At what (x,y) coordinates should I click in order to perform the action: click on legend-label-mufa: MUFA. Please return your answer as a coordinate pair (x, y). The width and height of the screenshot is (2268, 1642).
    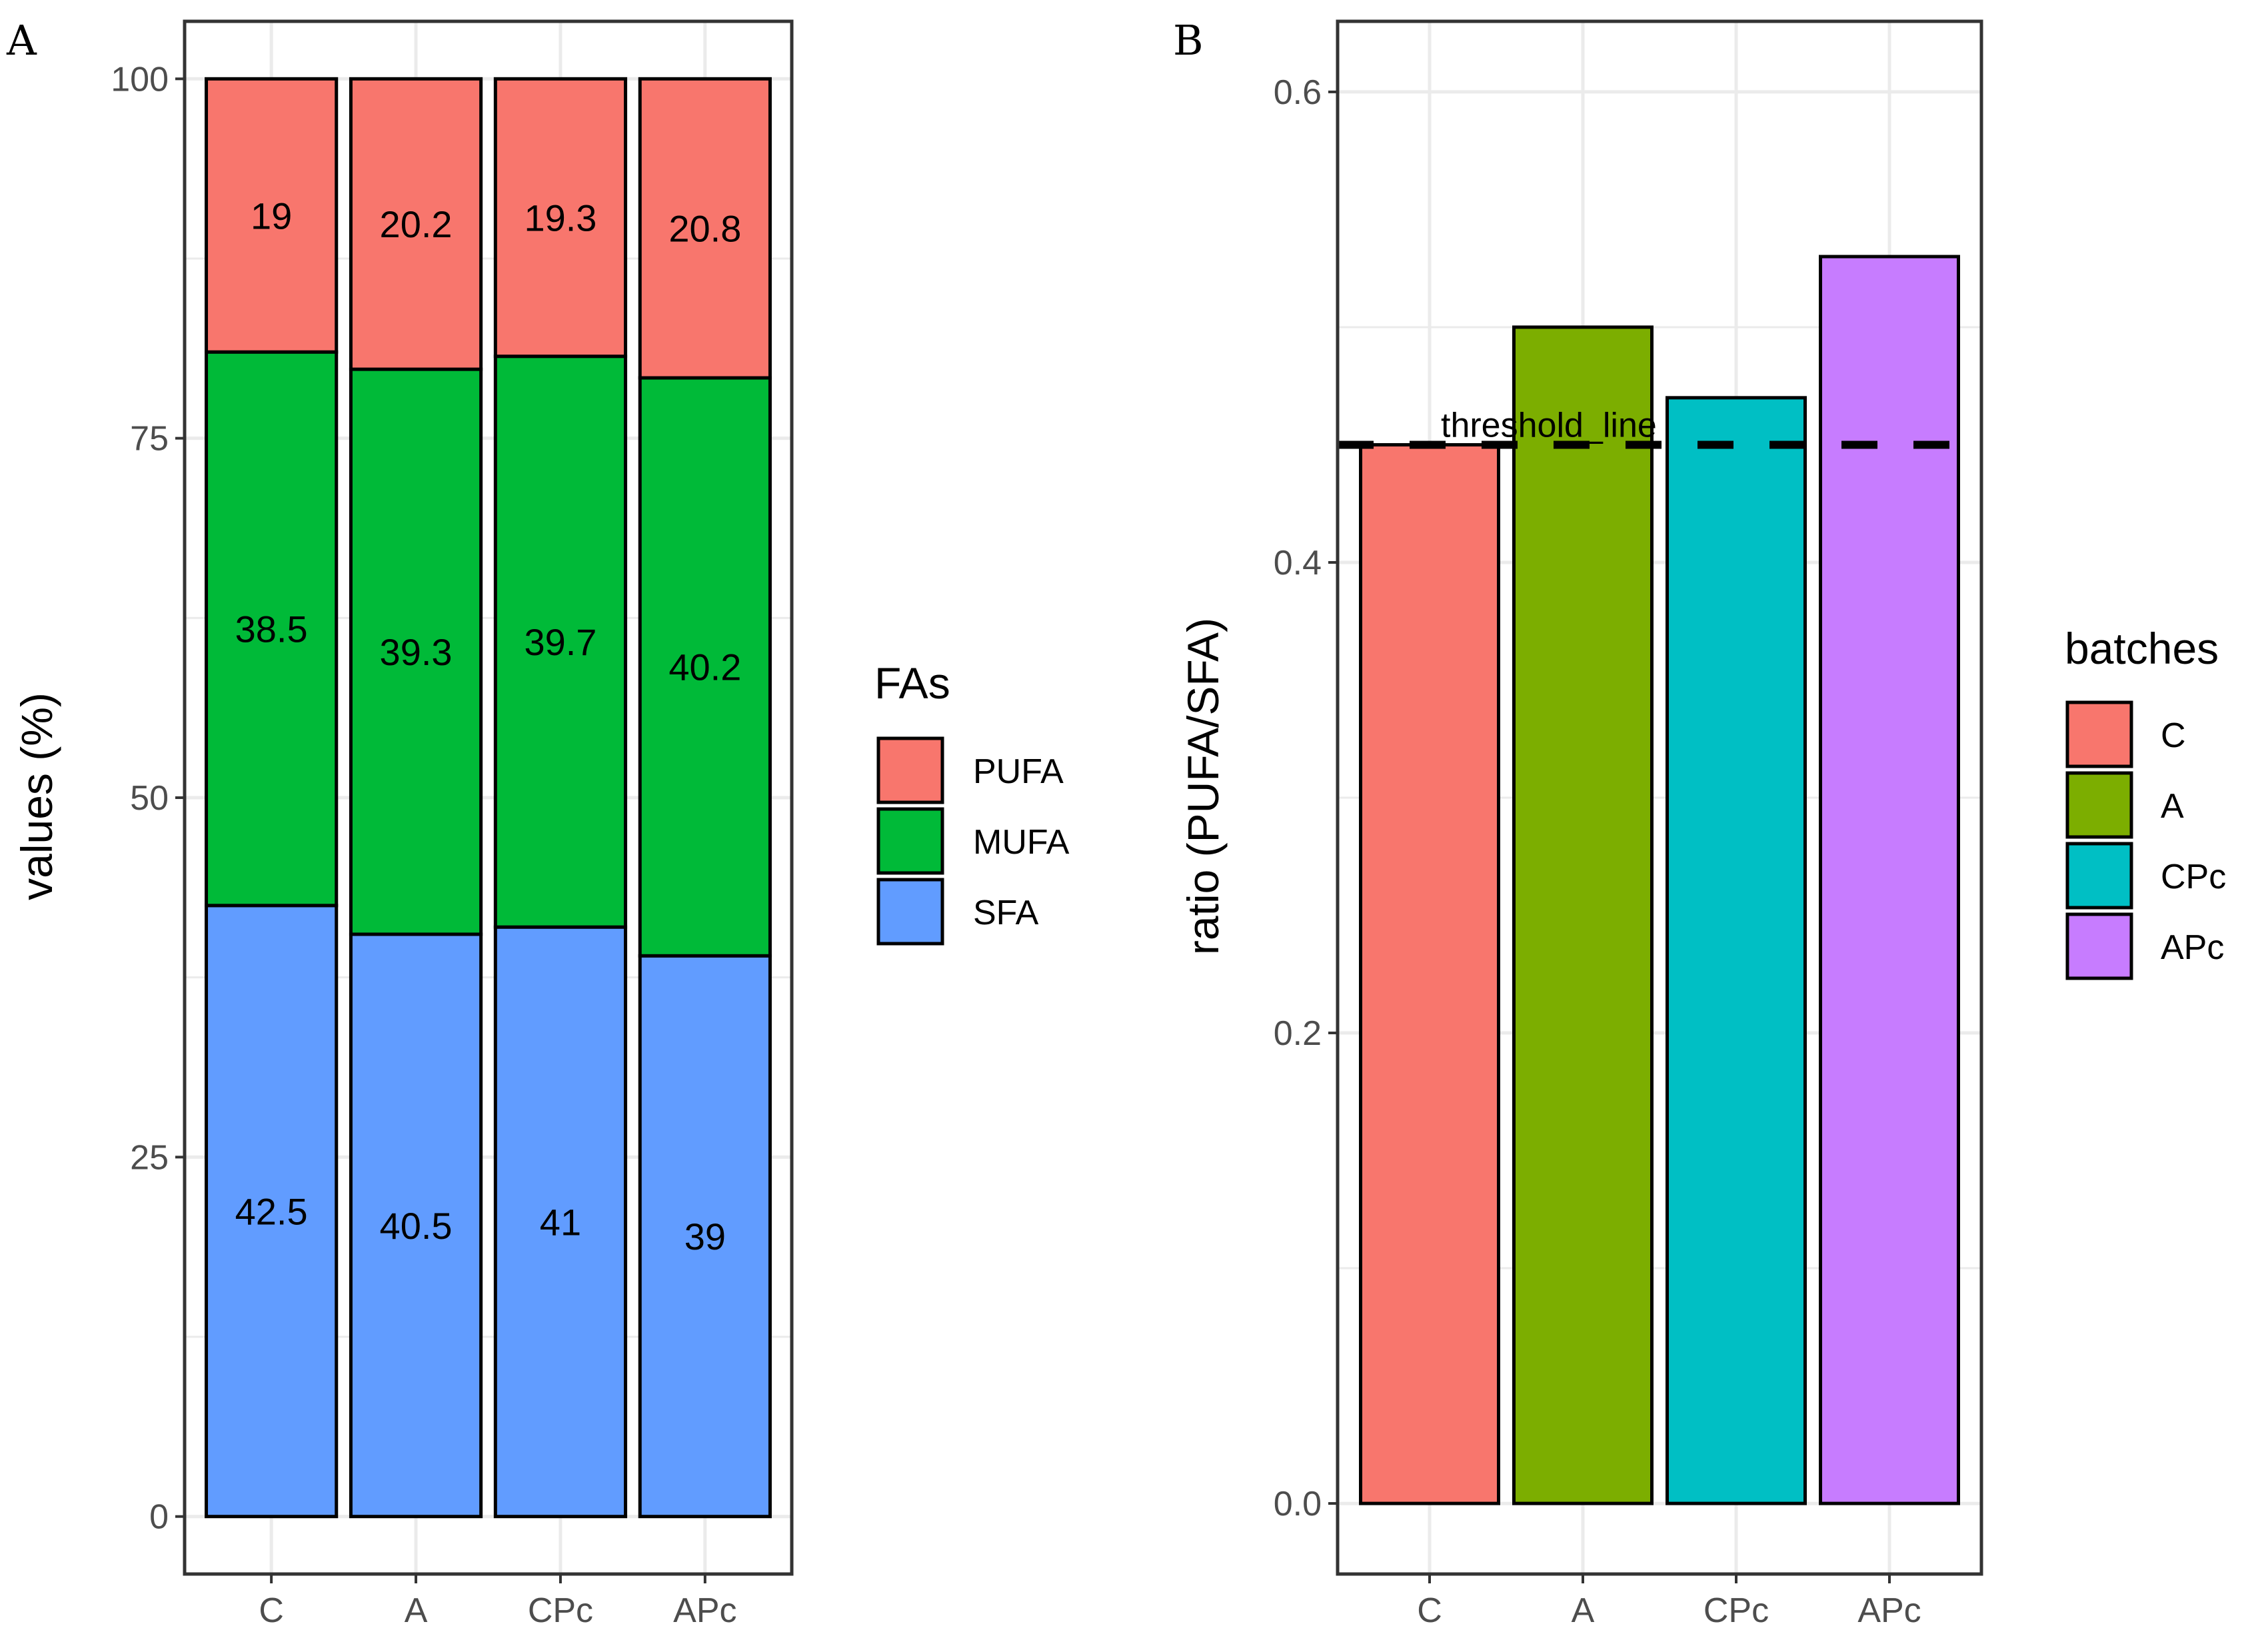
    Looking at the image, I should click on (1021, 842).